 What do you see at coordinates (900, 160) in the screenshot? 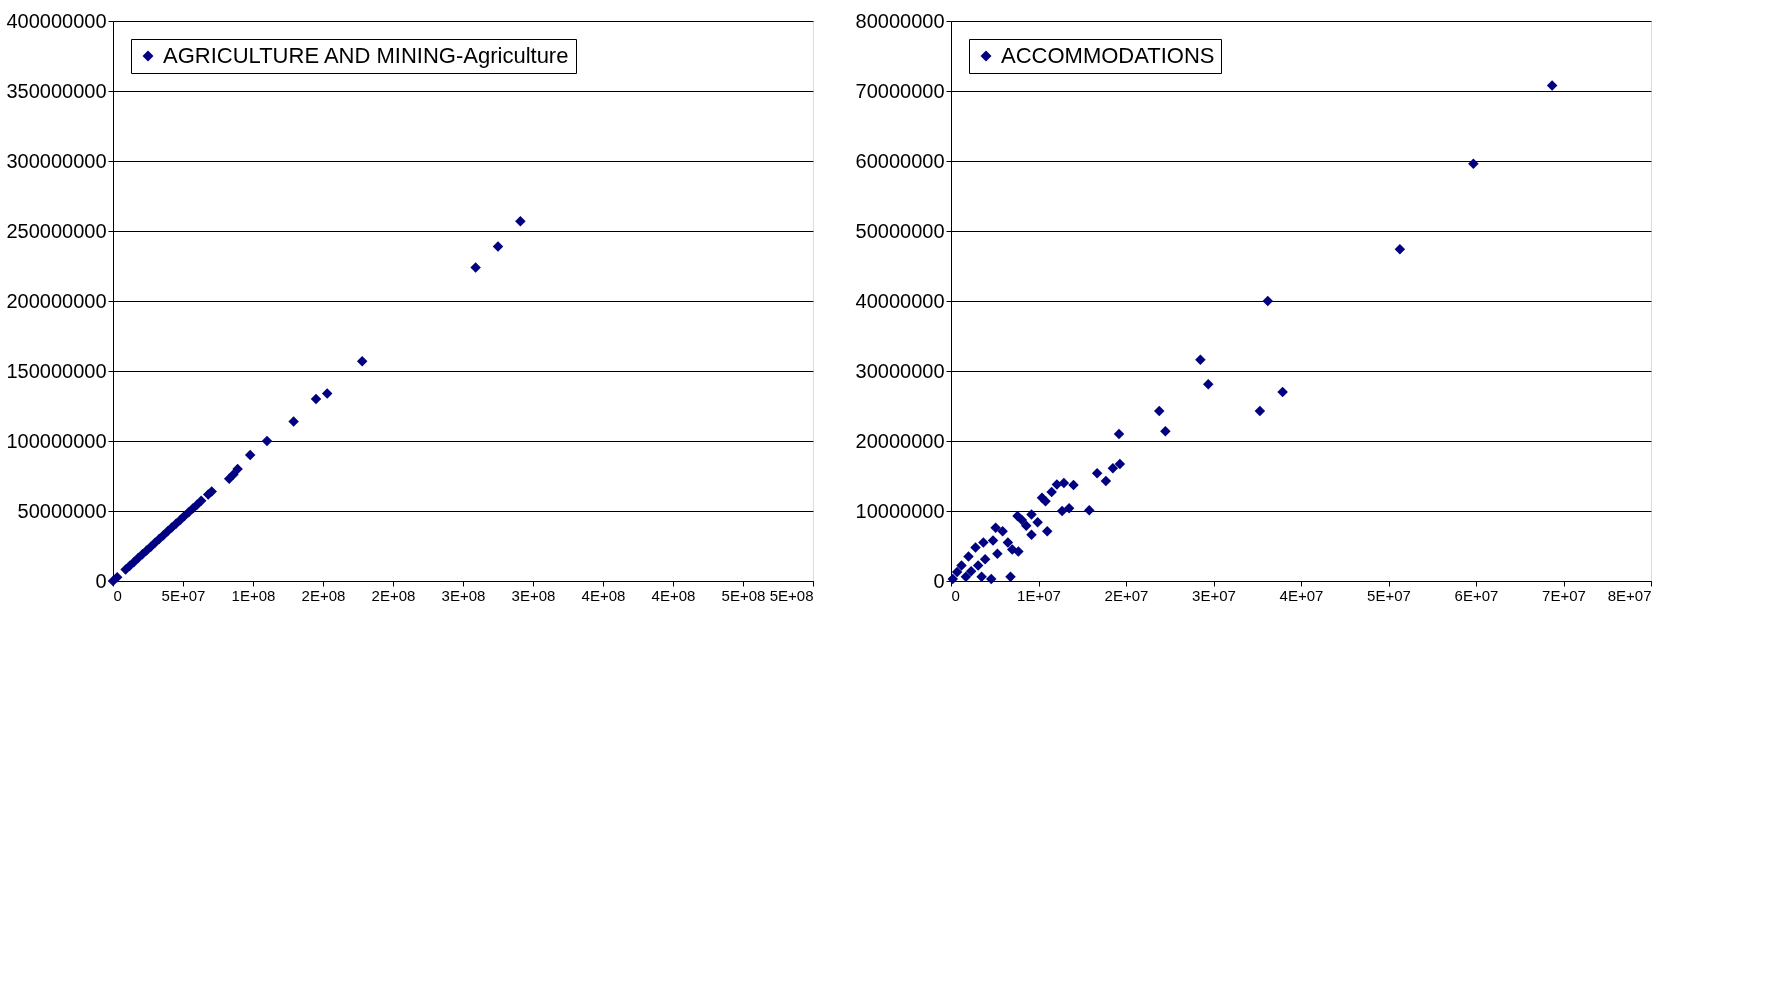
I see `y-tick-label: 60000000` at bounding box center [900, 160].